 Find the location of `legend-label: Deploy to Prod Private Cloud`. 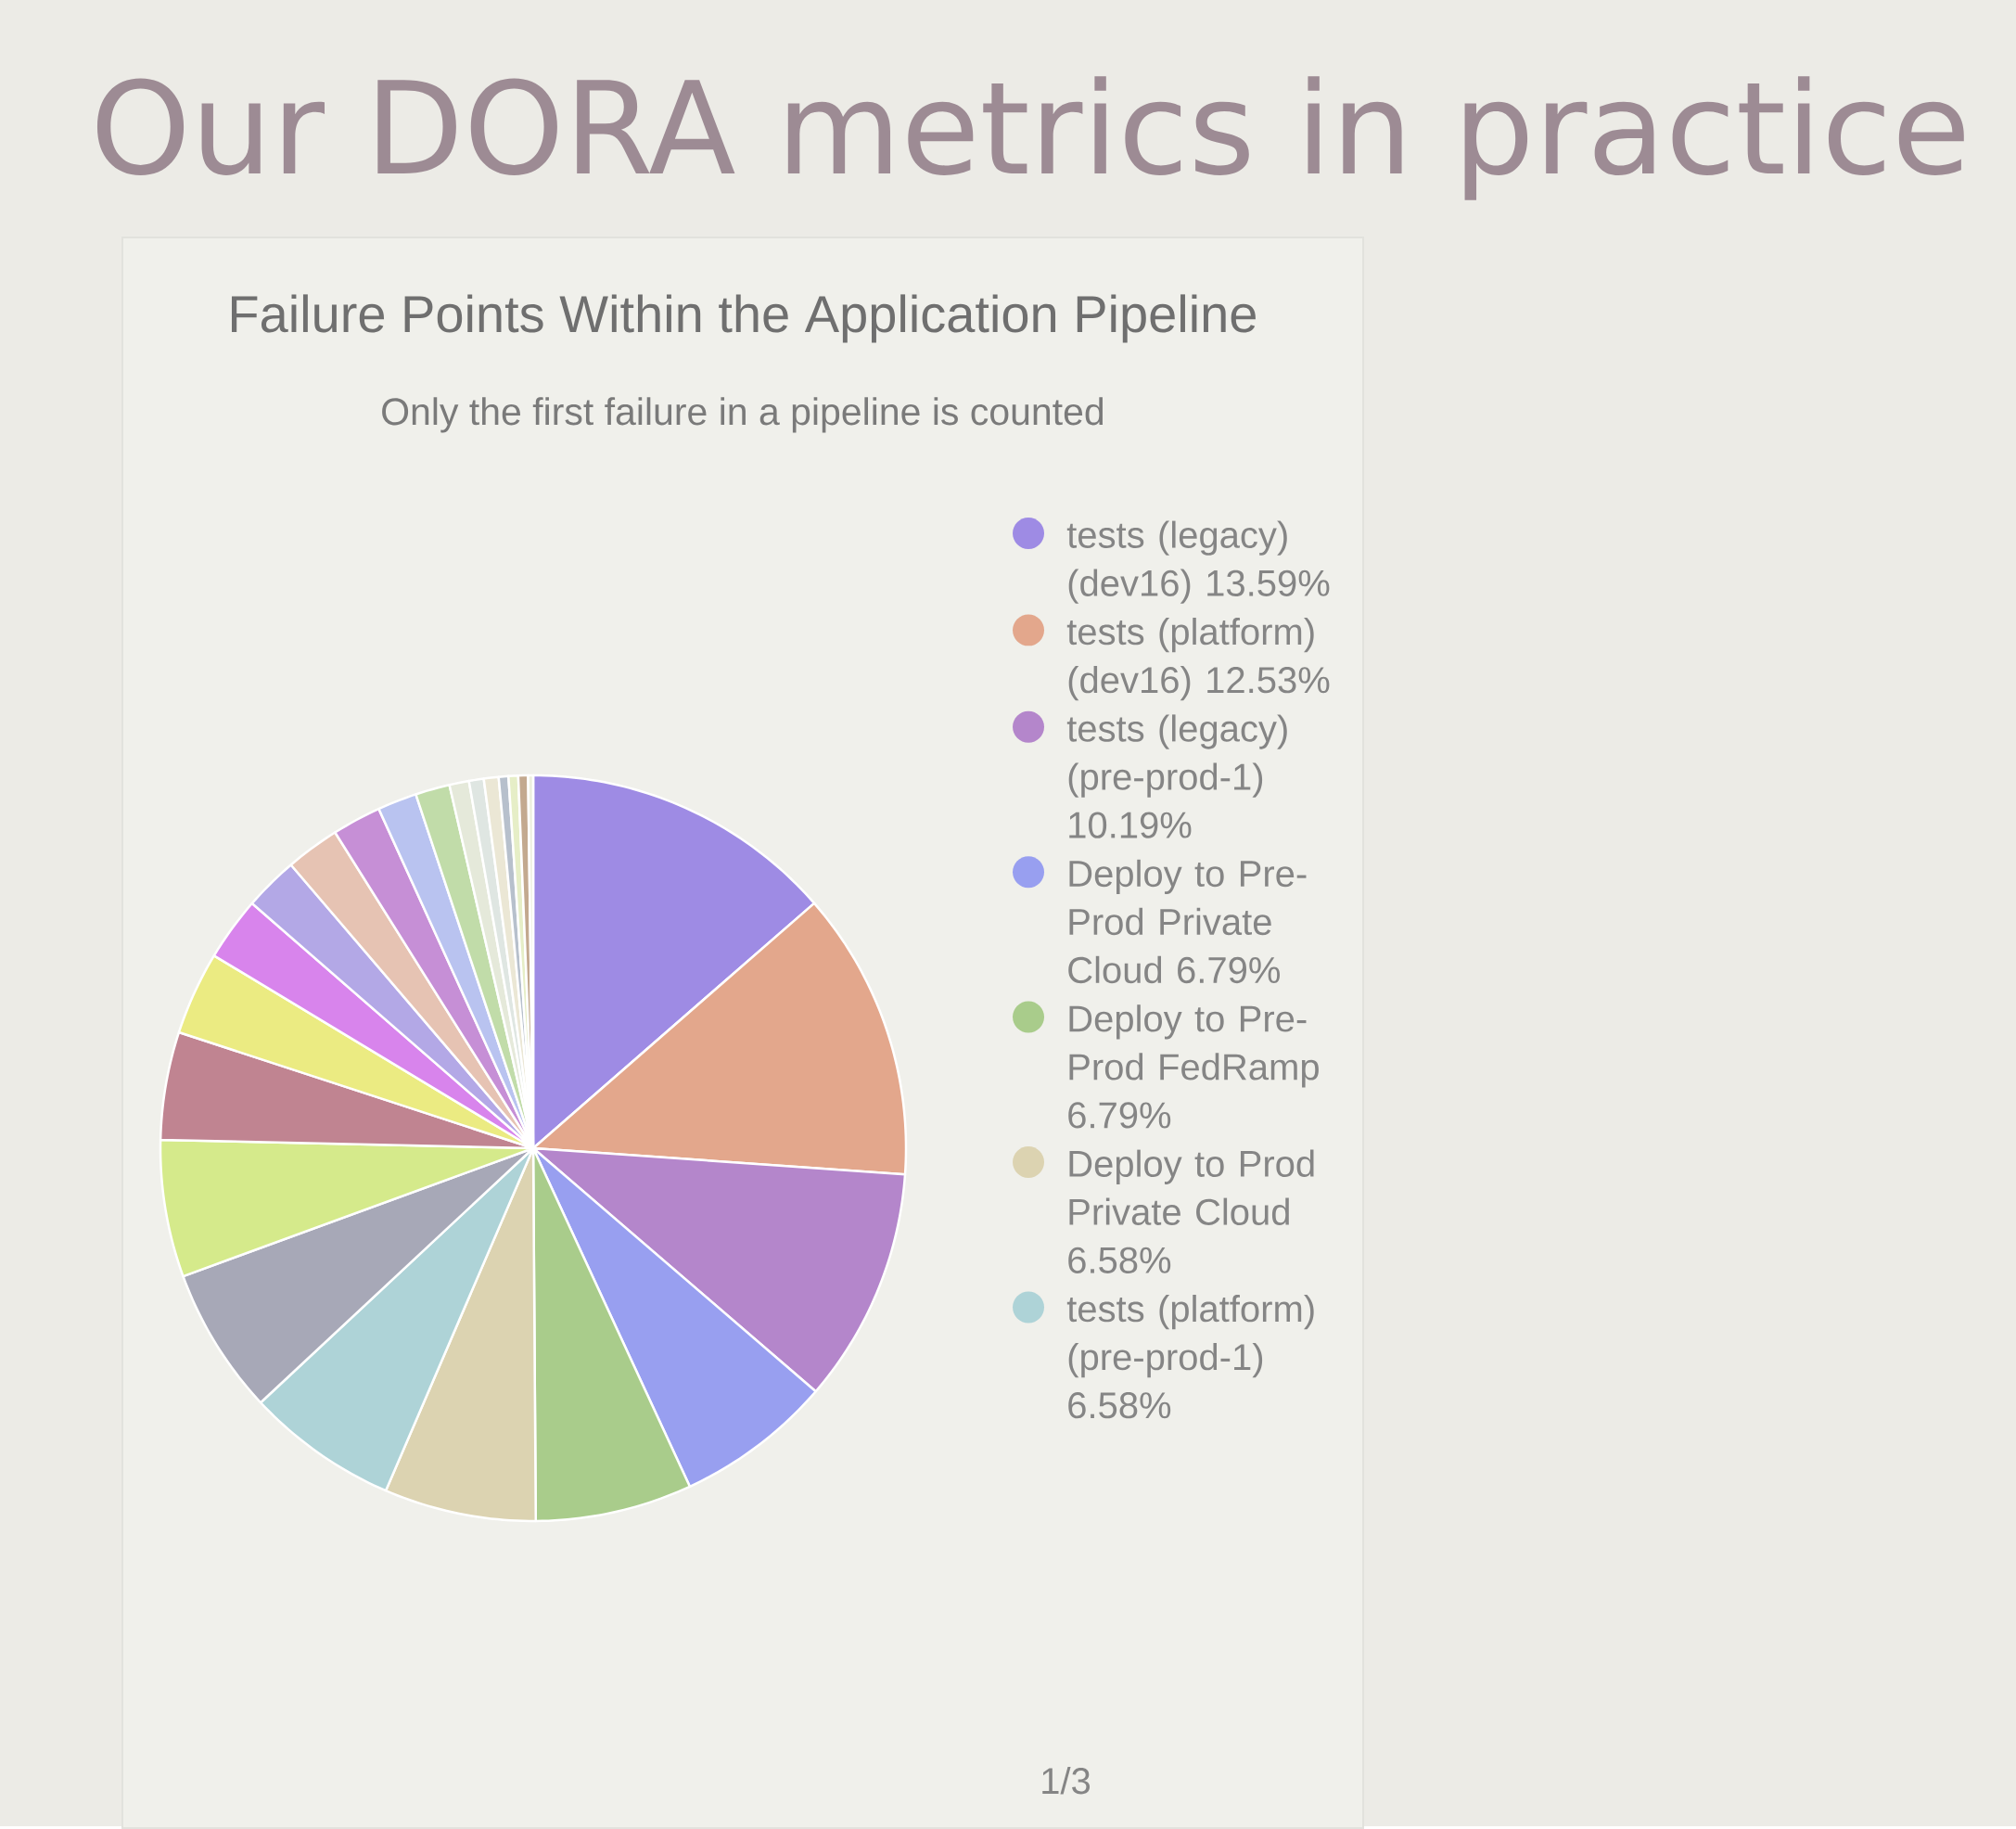

legend-label: Deploy to Prod Private Cloud is located at coordinates (1191, 1187).